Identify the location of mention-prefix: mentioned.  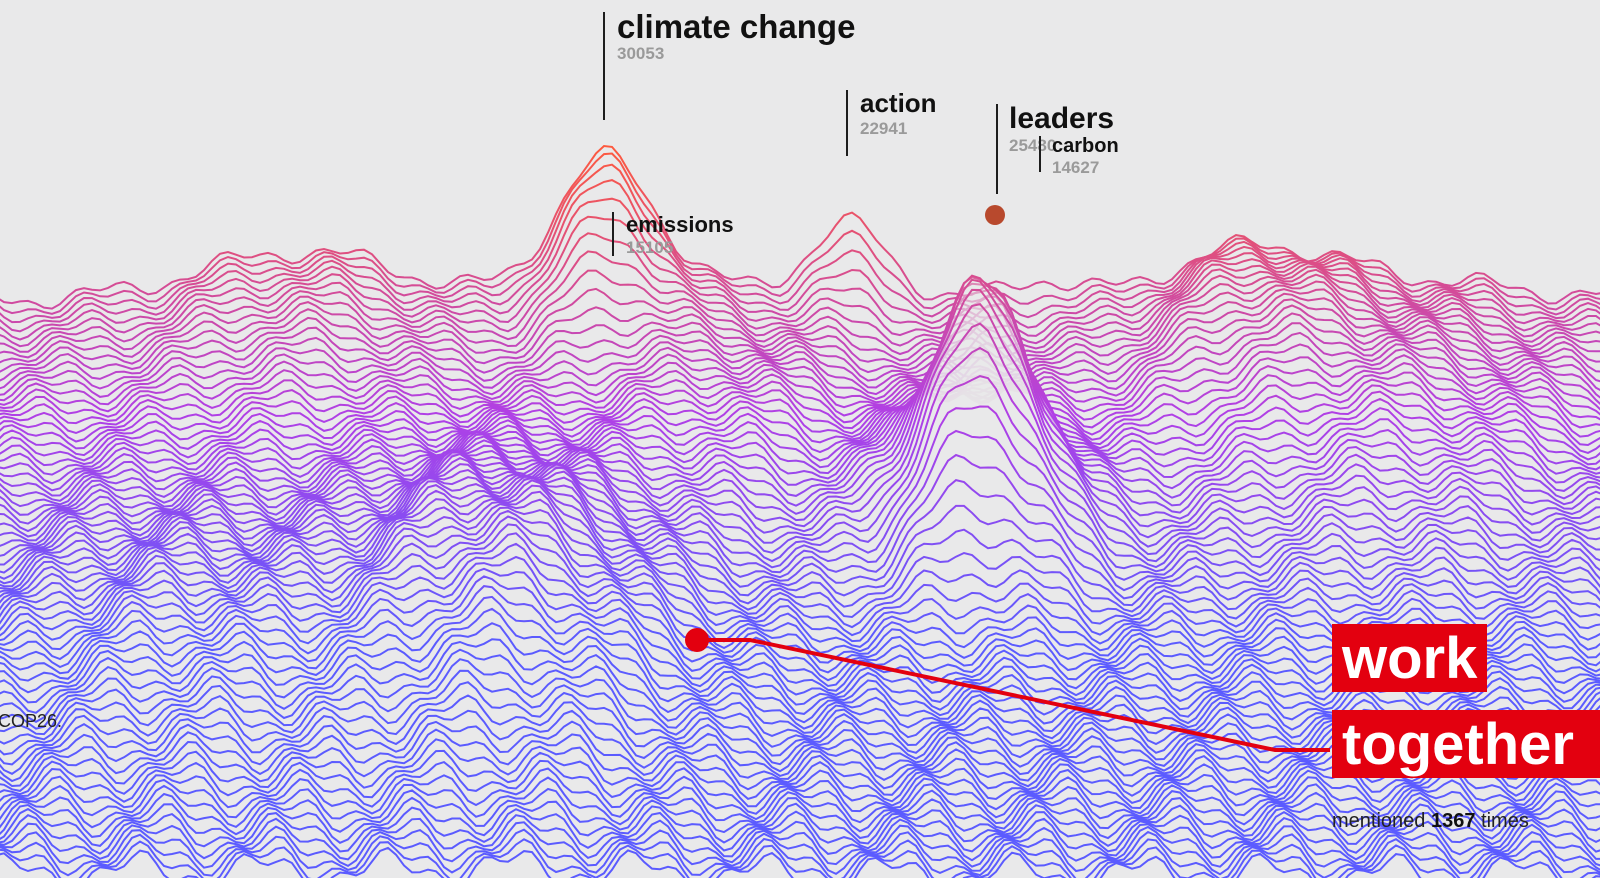
(1379, 821).